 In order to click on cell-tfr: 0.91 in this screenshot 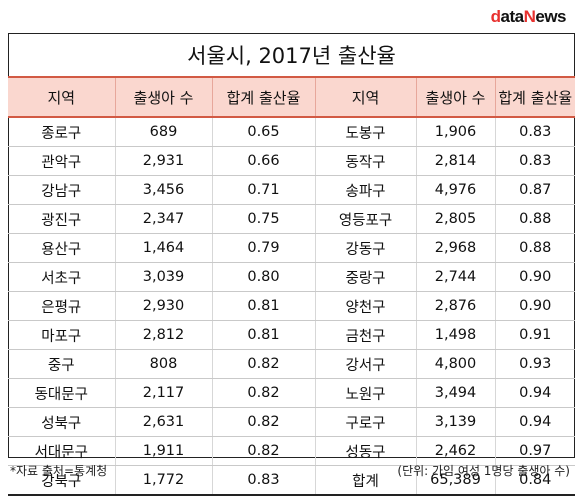, I will do `click(534, 335)`.